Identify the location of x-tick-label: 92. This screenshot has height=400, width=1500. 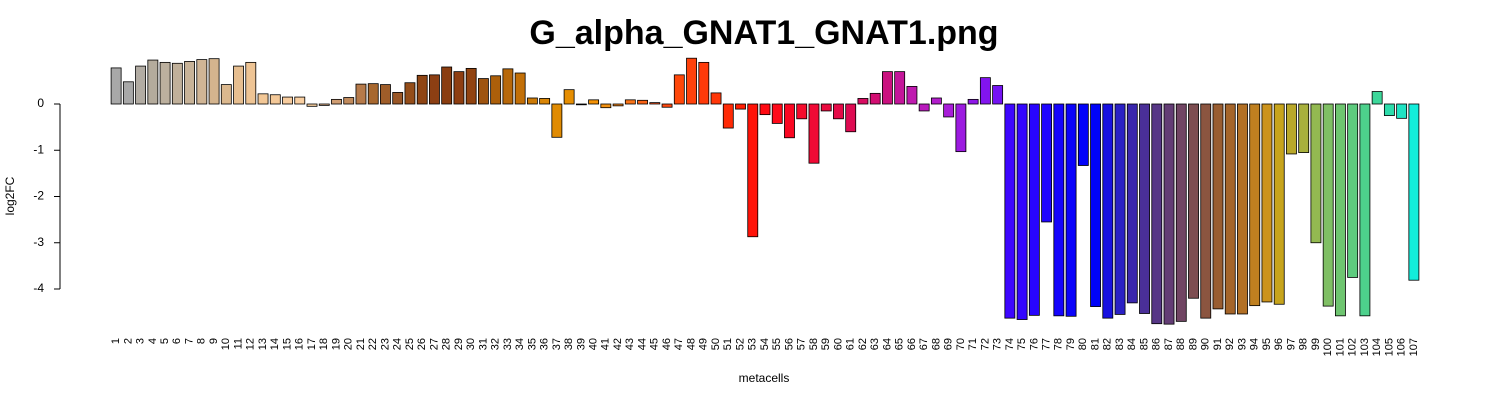
(1230, 344).